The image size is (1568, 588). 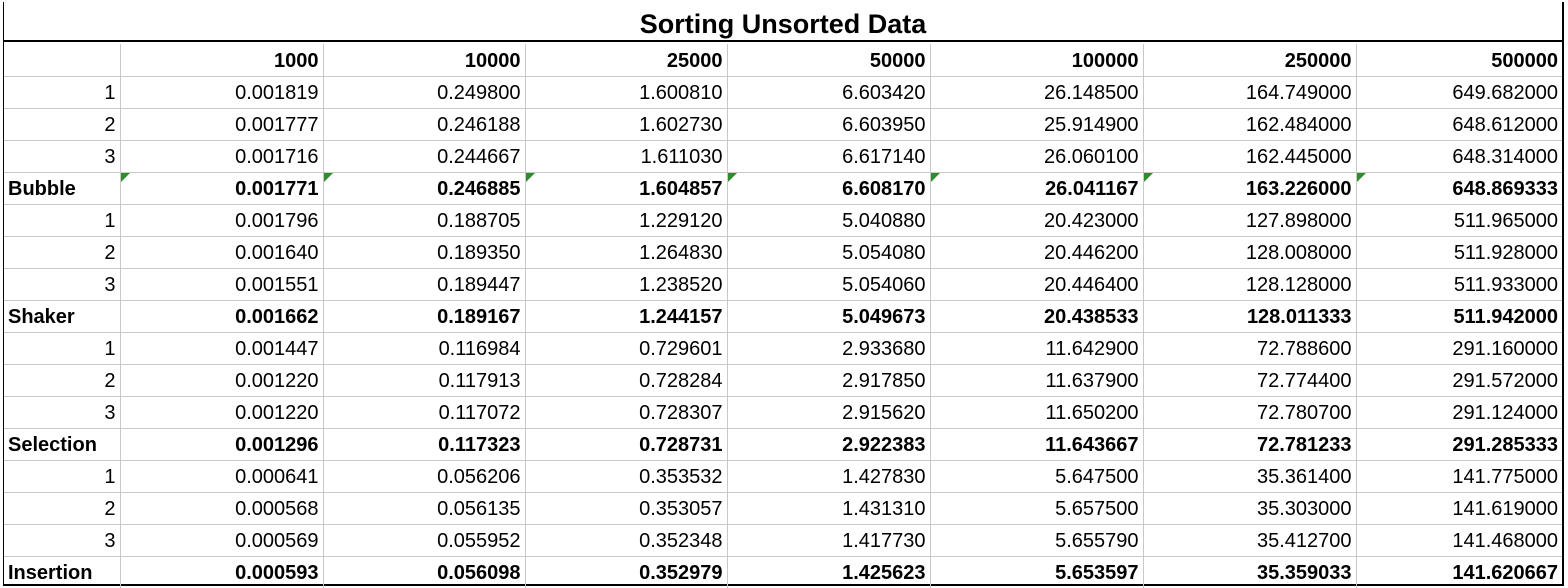 I want to click on average-value-cell: 5.653597, so click(x=1037, y=572).